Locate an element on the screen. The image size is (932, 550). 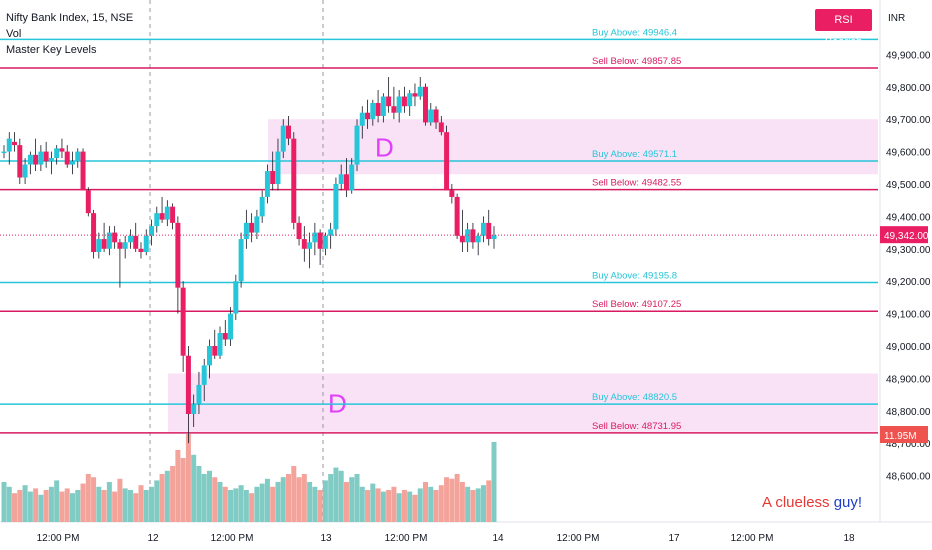
x-tick-label: 18 is located at coordinates (849, 538).